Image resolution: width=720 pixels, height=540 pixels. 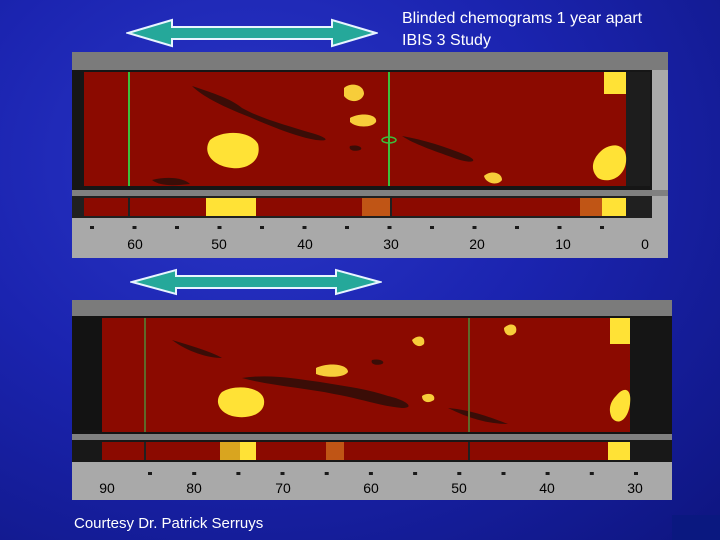 What do you see at coordinates (252, 33) in the screenshot?
I see `double-arrow-top` at bounding box center [252, 33].